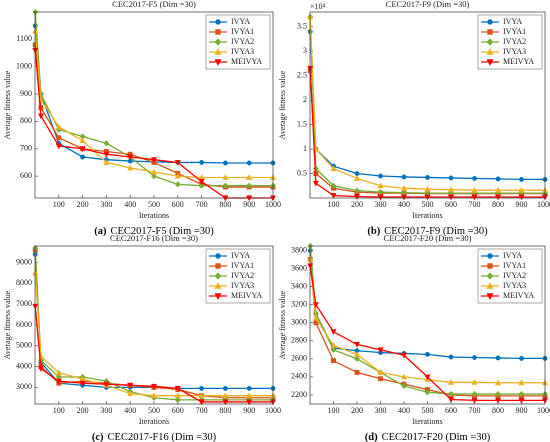 The height and width of the screenshot is (442, 550). What do you see at coordinates (7, 324) in the screenshot?
I see `y-axis-label: Average fitness value` at bounding box center [7, 324].